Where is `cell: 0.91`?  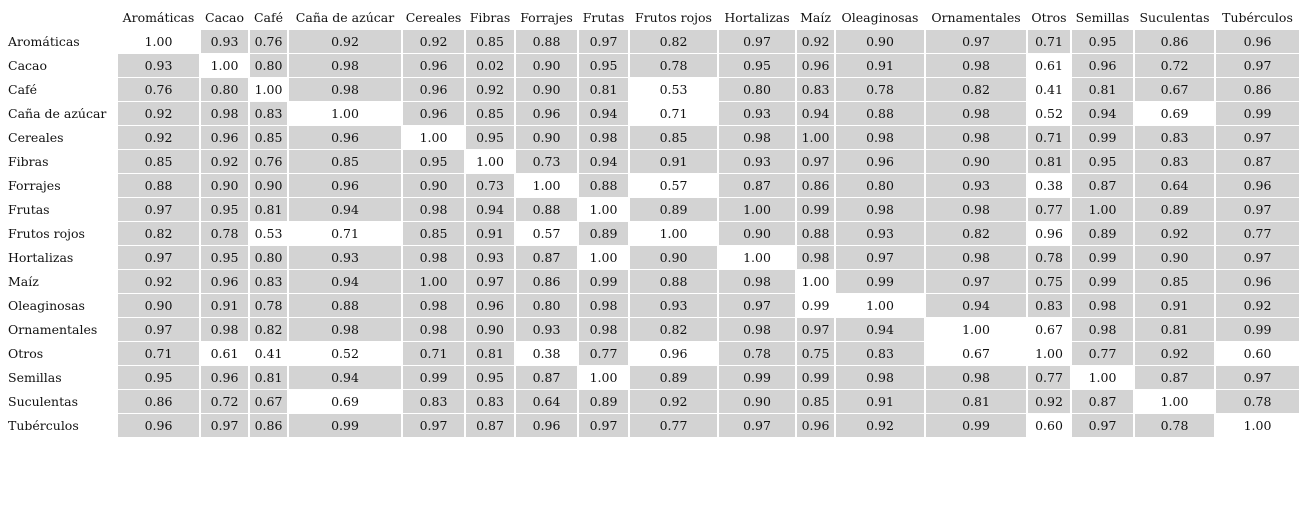 cell: 0.91 is located at coordinates (1174, 305).